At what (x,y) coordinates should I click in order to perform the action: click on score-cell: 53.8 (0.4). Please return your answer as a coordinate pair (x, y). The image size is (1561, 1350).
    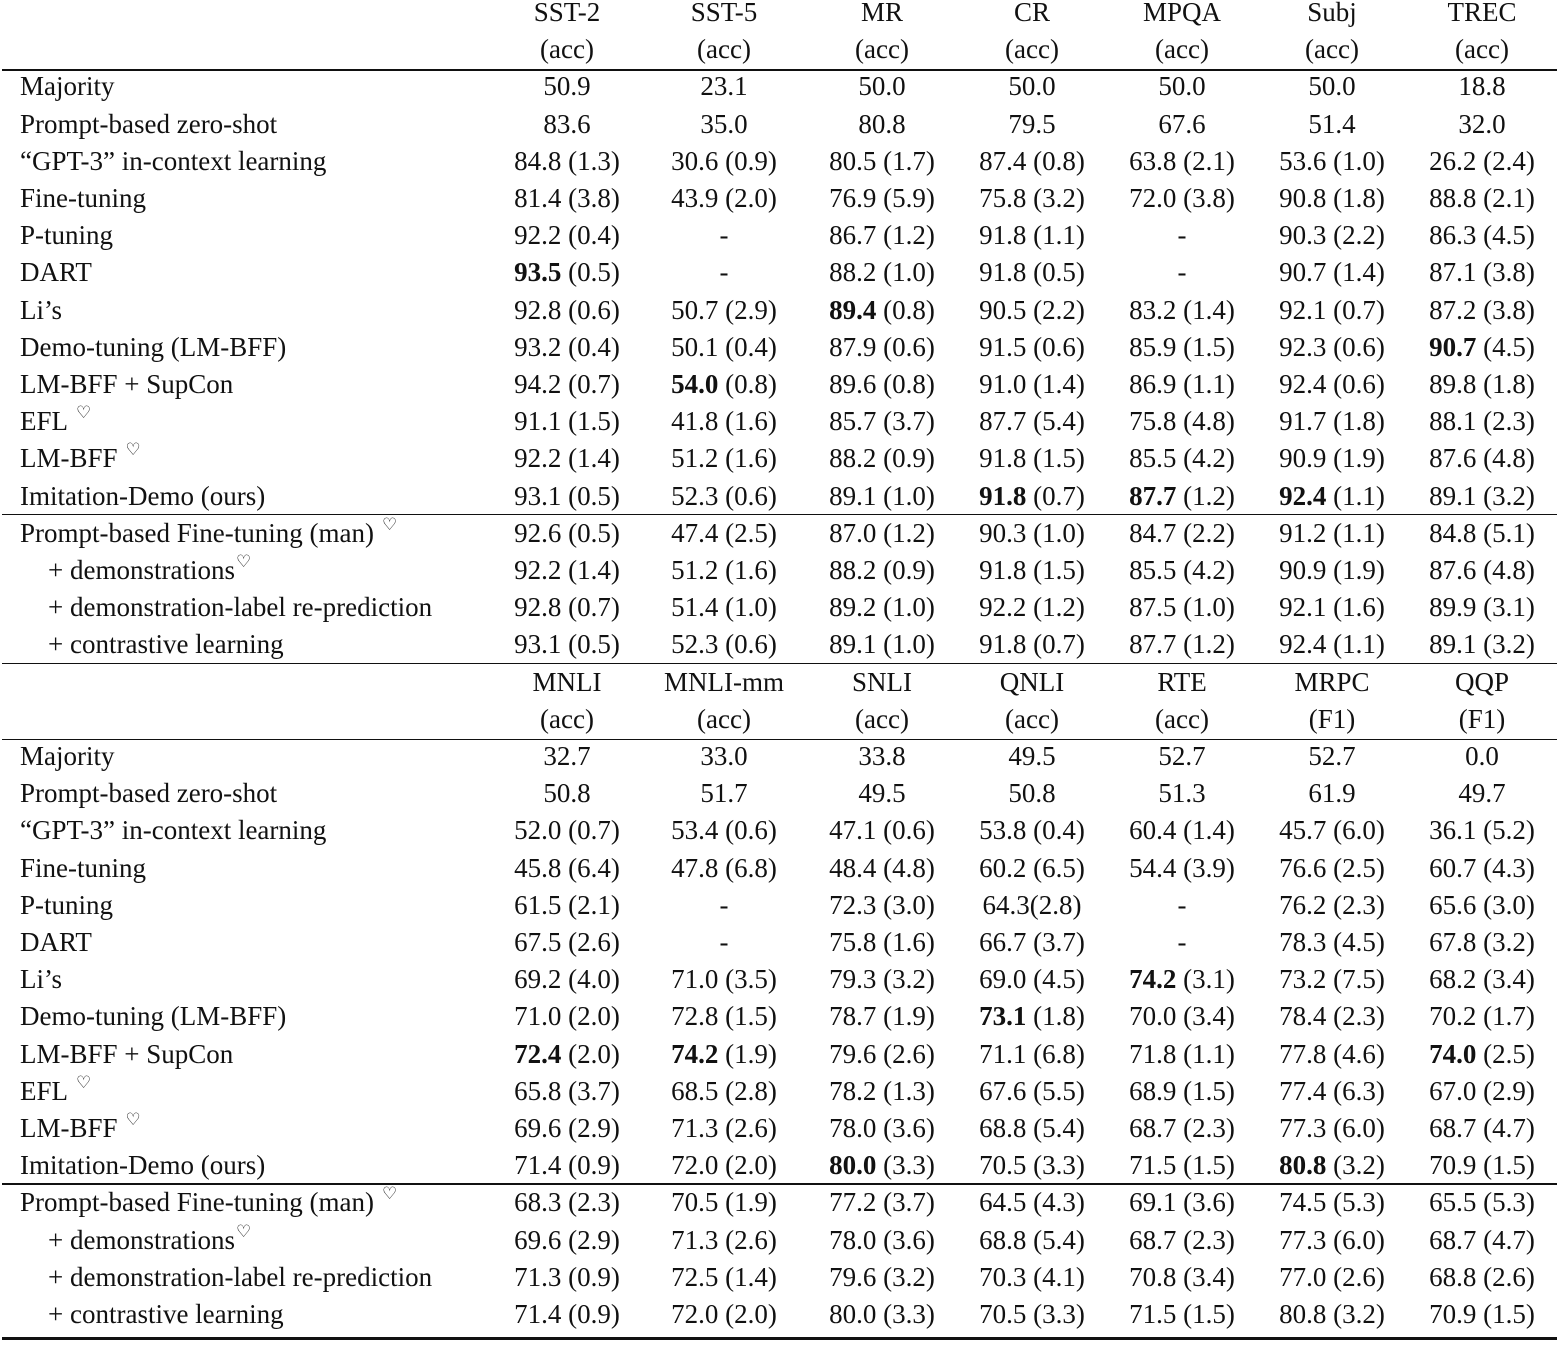
    Looking at the image, I should click on (1032, 830).